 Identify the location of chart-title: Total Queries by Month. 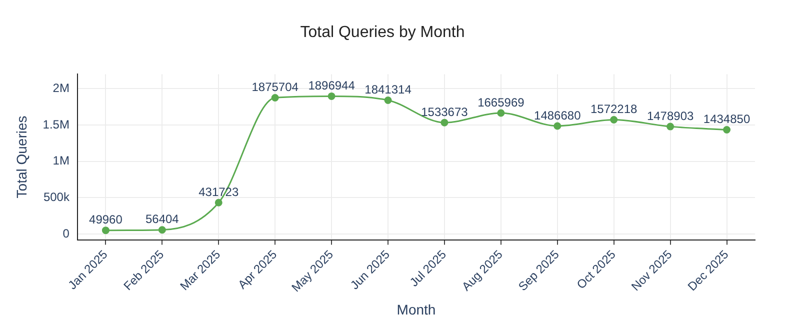
(382, 33).